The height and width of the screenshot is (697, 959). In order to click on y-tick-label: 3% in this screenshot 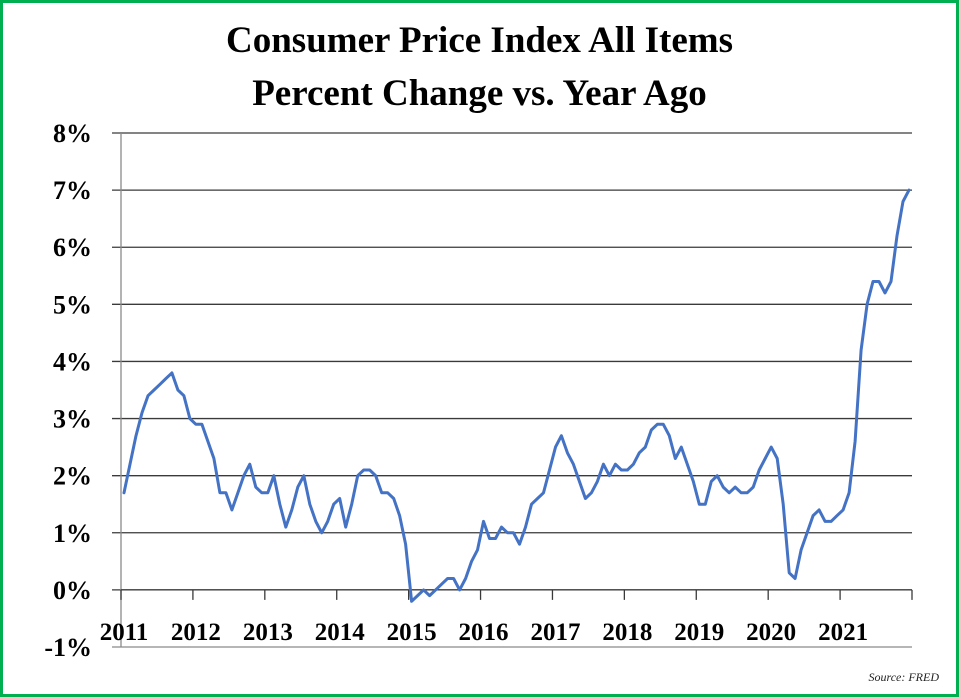, I will do `click(72, 419)`.